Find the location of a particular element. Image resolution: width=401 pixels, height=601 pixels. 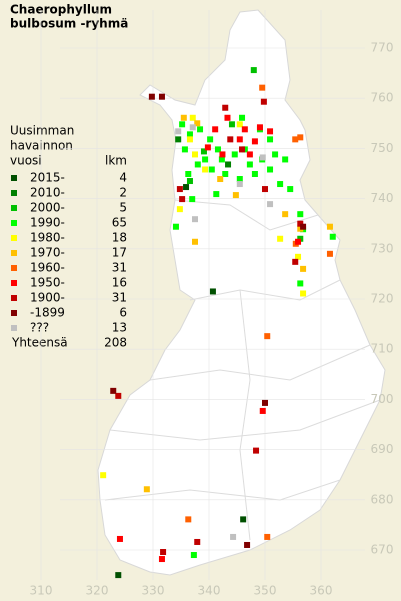

legend-count: 17 is located at coordinates (119, 253).